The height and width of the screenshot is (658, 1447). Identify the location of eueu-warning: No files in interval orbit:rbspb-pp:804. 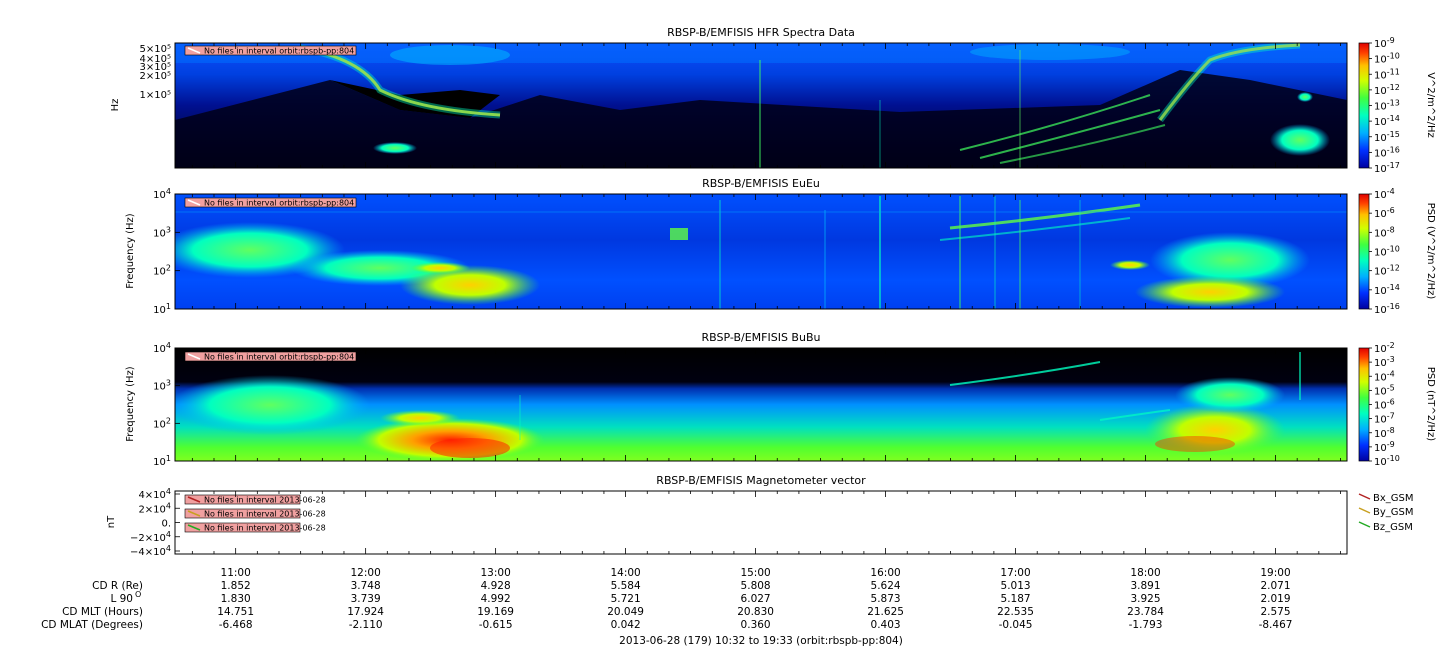
(270, 202).